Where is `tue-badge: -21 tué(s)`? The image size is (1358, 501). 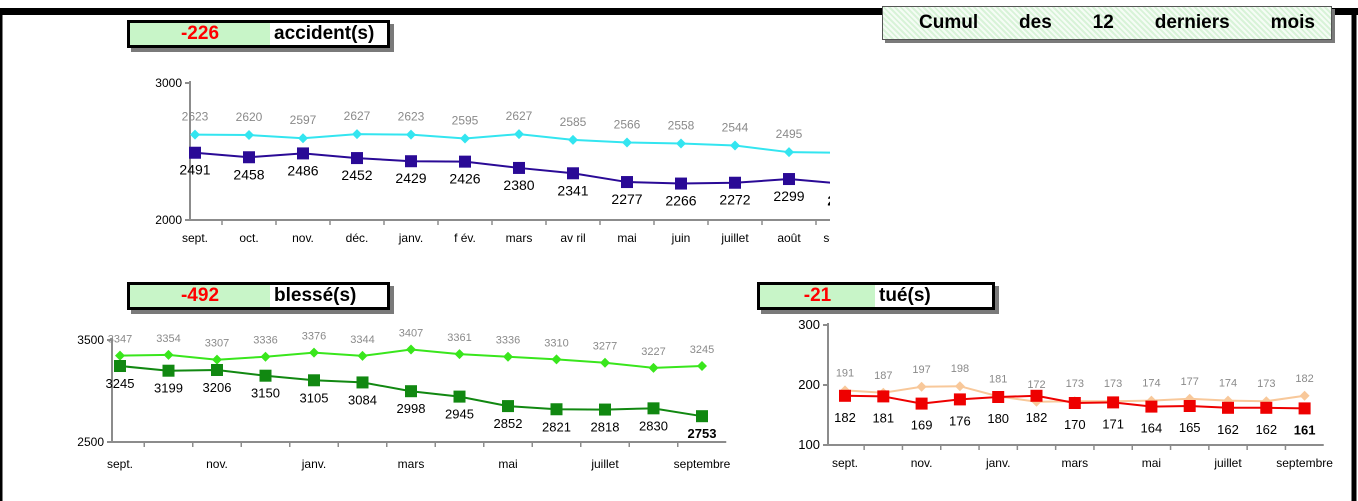 tue-badge: -21 tué(s) is located at coordinates (876, 296).